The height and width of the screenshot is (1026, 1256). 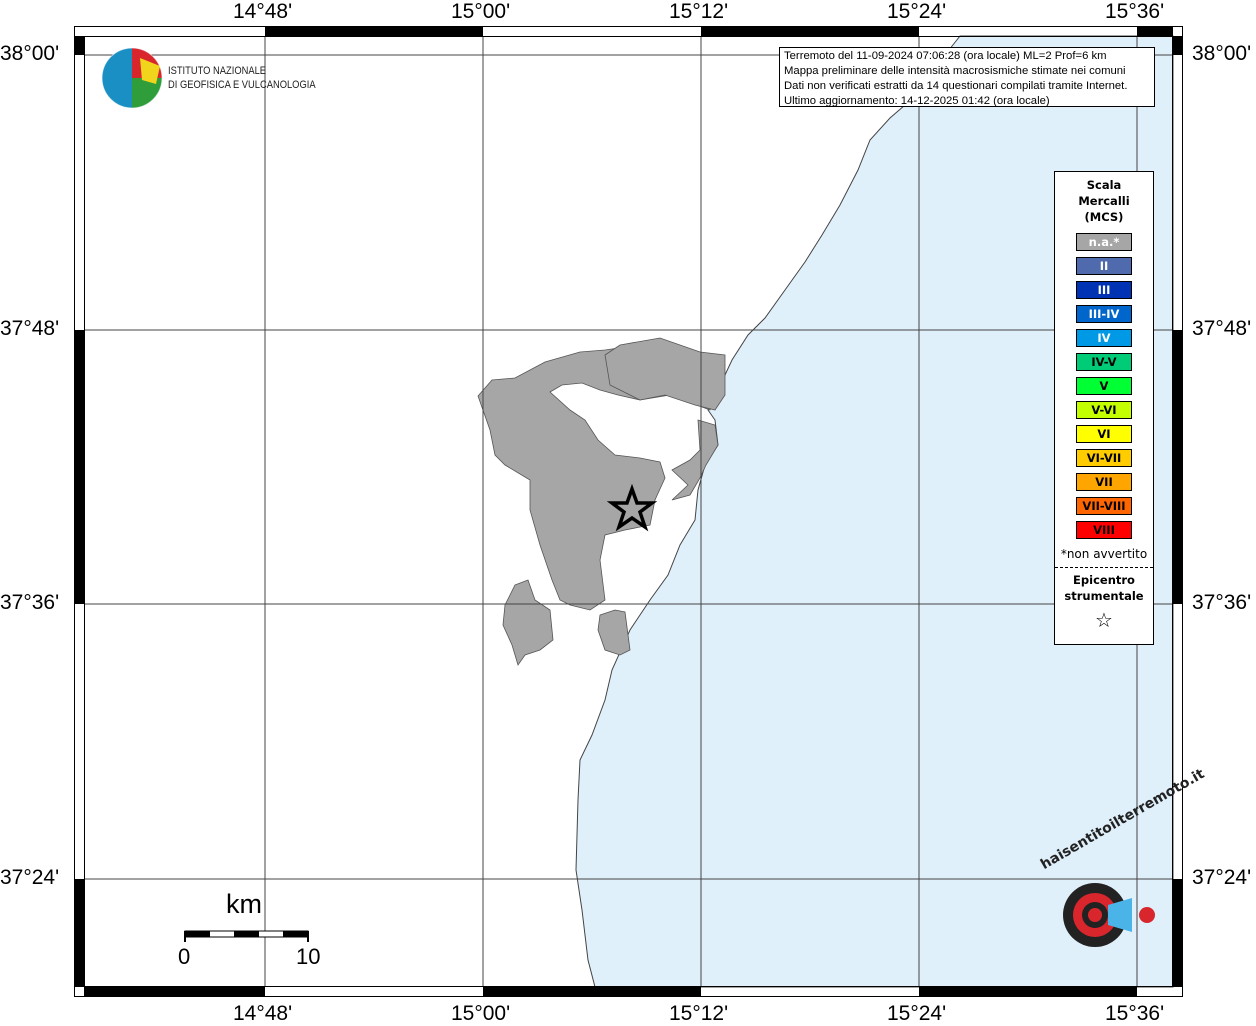 What do you see at coordinates (30, 53) in the screenshot?
I see `lat-label-left: 38°00'` at bounding box center [30, 53].